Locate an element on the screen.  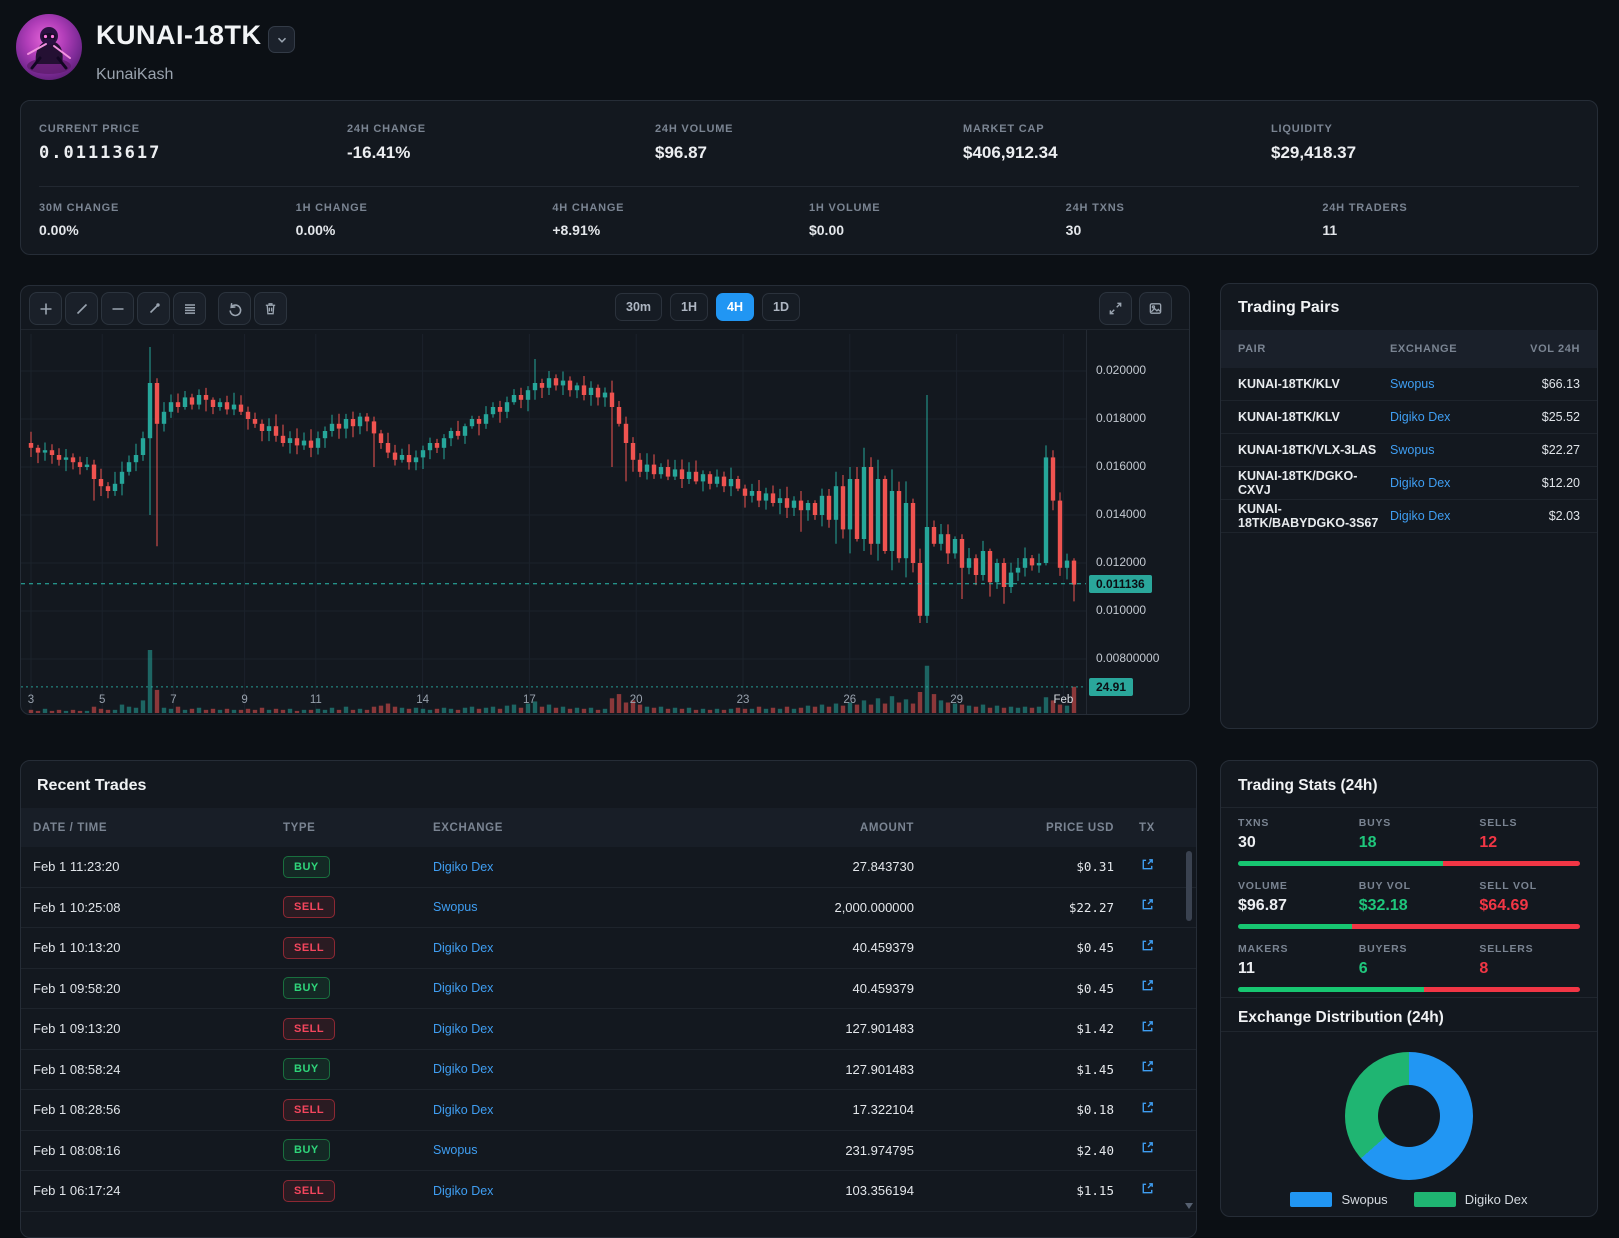
trading-pair-row: KUNAI-18TK/KLV Swopus $66.13 is located at coordinates (1409, 384).